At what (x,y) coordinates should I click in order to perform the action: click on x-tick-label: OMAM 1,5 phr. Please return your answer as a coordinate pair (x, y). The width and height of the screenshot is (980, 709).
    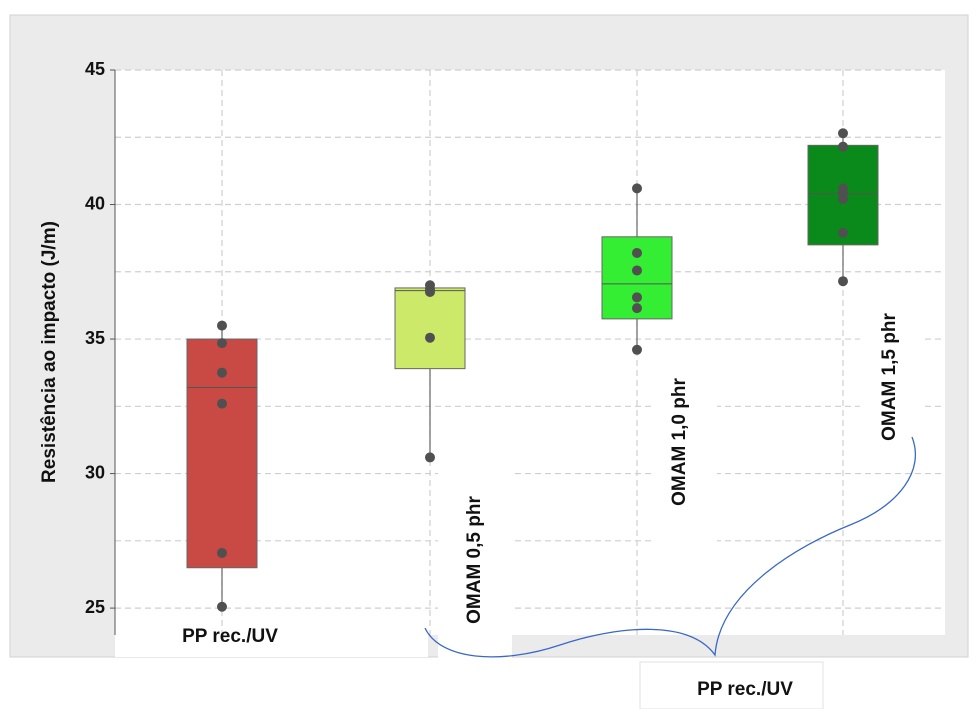
    Looking at the image, I should click on (889, 377).